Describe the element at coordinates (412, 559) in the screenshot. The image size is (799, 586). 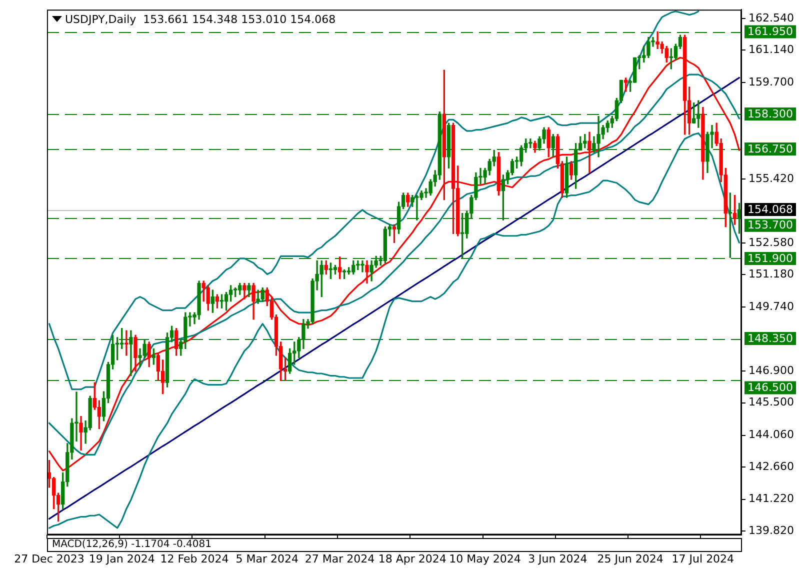
I see `x-tick-label: 18 Apr 2024` at that location.